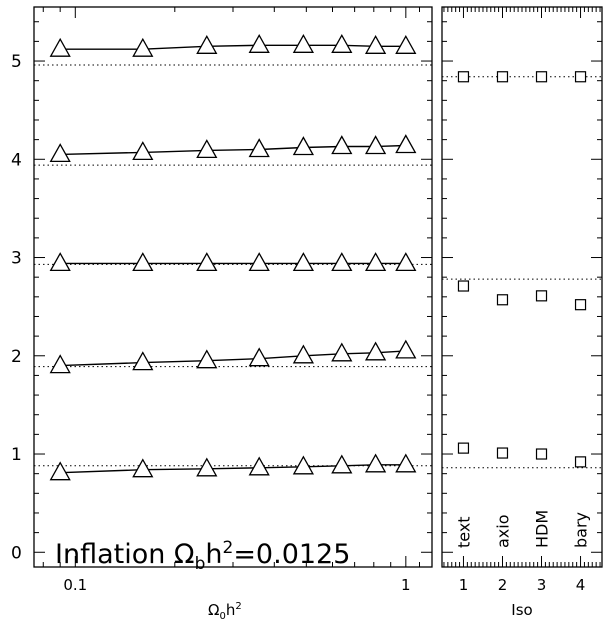  What do you see at coordinates (542, 529) in the screenshot?
I see `point-label: HDM` at bounding box center [542, 529].